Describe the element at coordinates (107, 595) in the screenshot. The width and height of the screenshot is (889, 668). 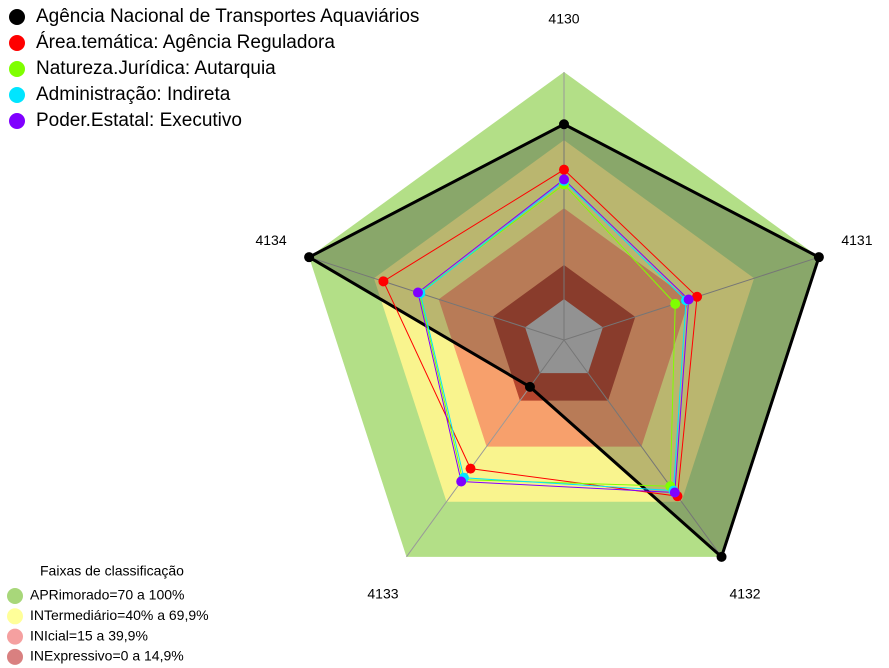
I see `legend-label: APRimorado=70 a 100%` at that location.